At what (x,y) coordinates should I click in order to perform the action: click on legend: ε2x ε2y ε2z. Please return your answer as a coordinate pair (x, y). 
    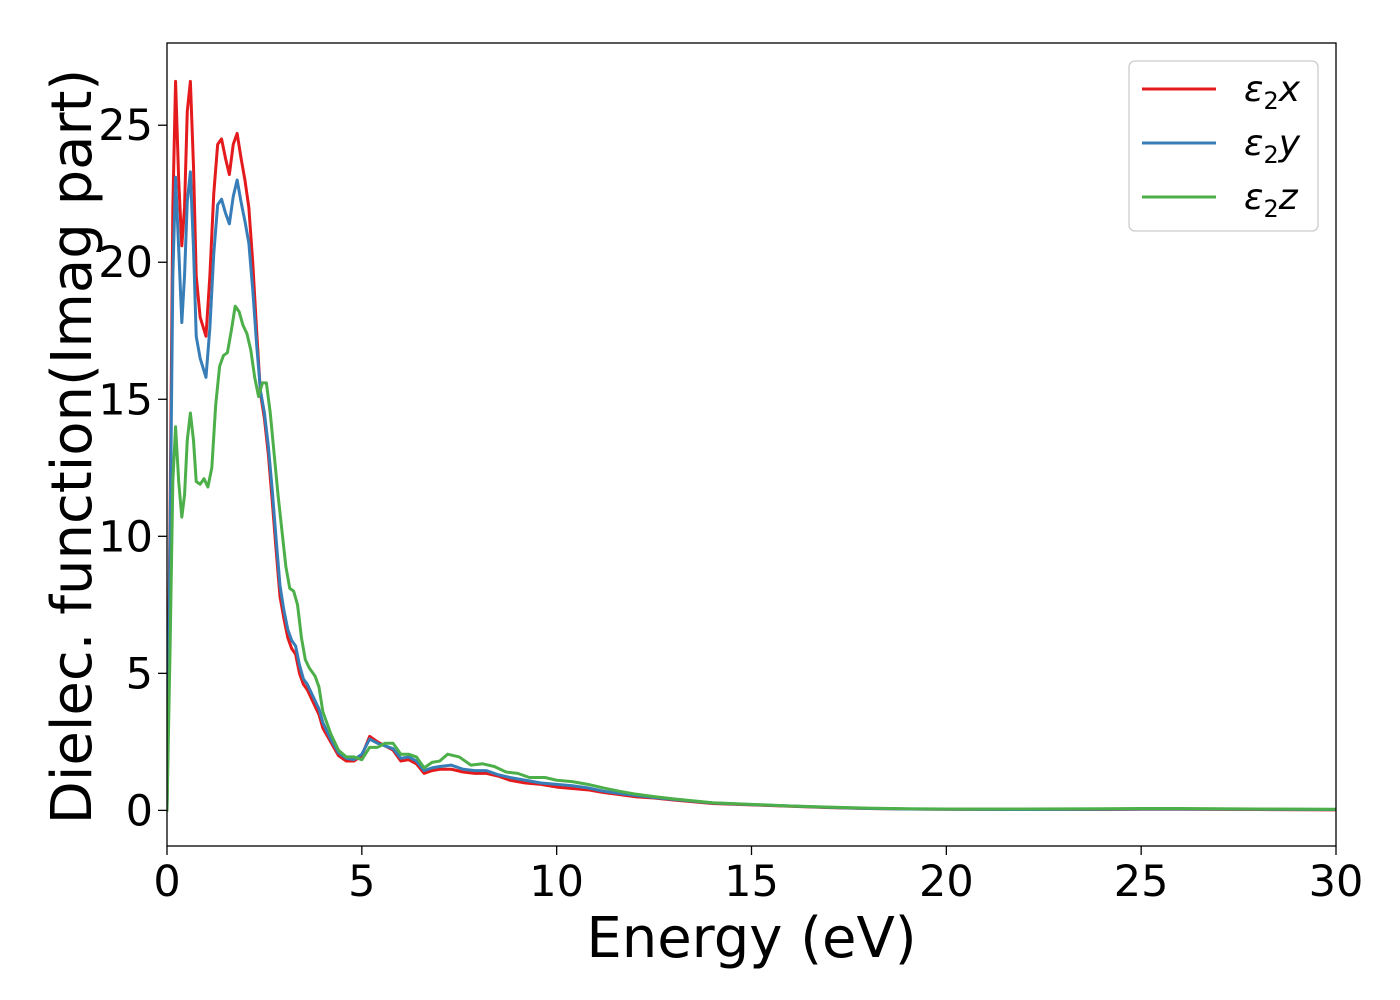
    Looking at the image, I should click on (1223, 146).